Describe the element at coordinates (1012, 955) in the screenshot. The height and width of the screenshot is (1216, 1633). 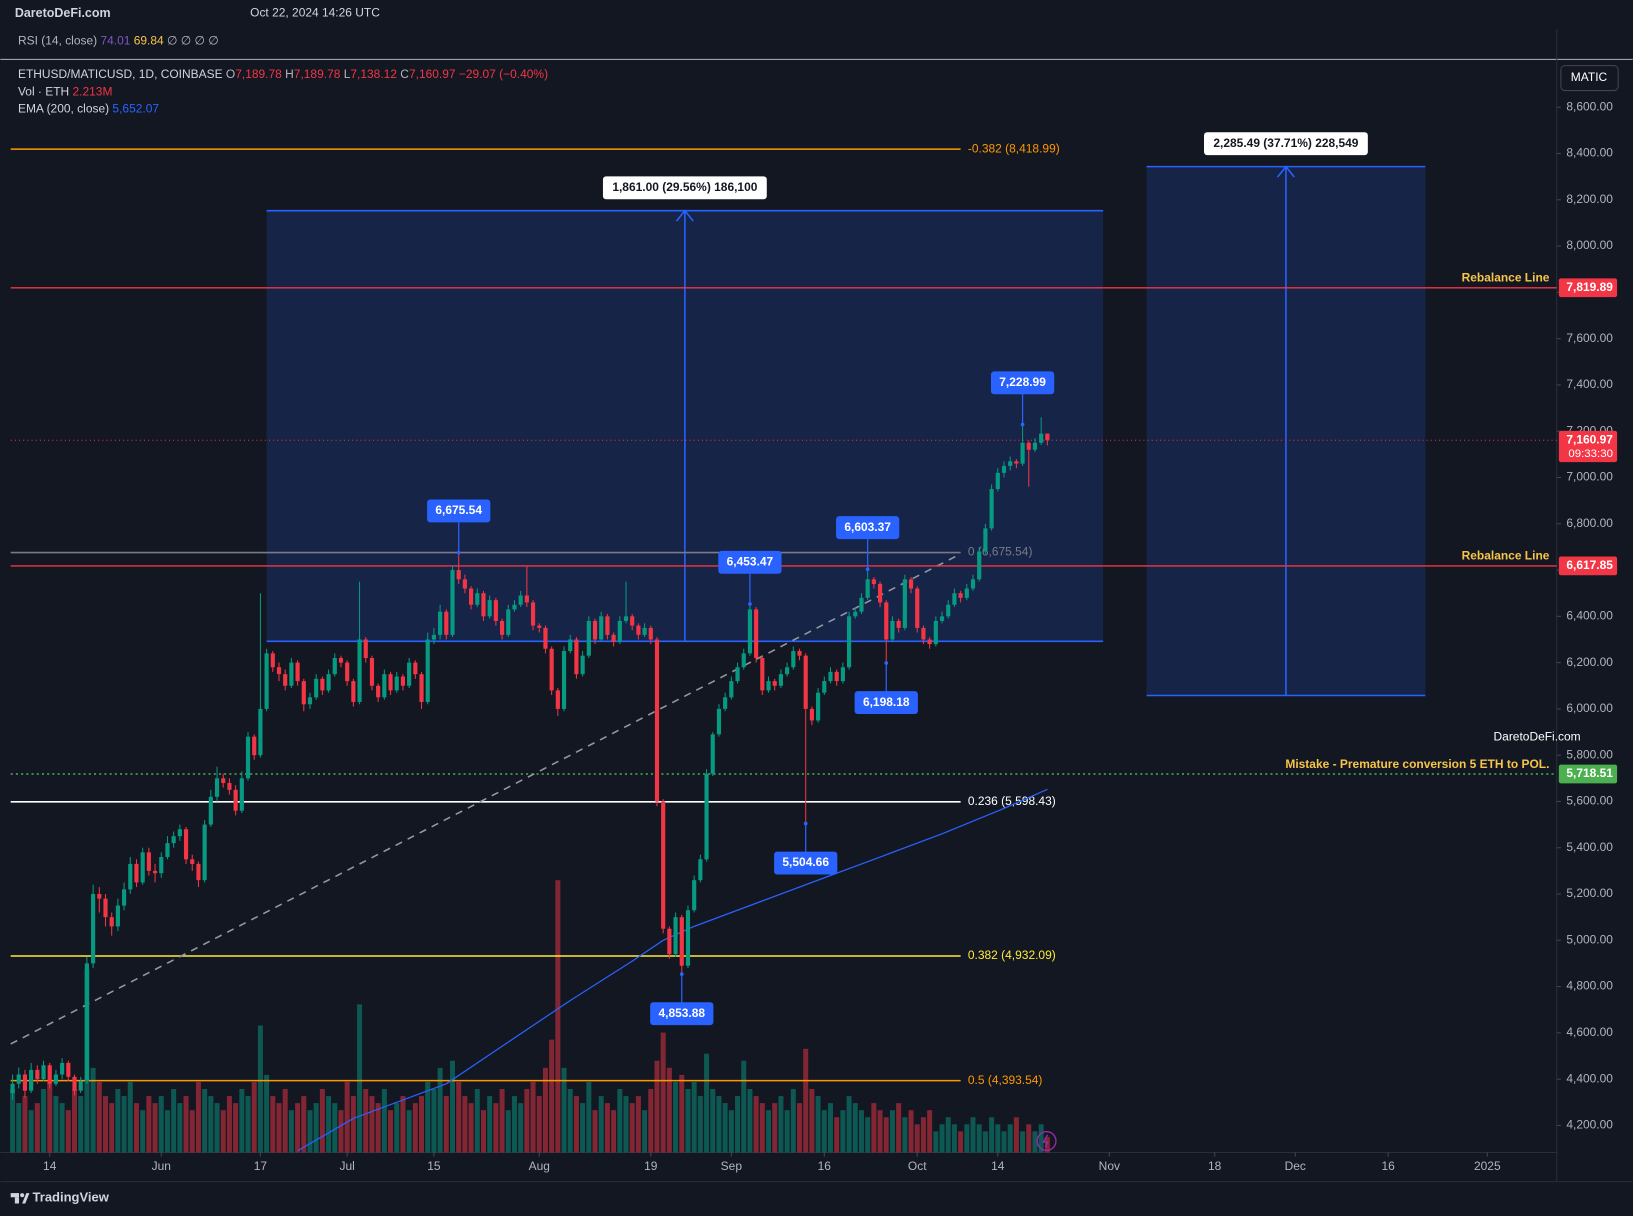
I see `fib-label: 0.382 (4,932.09)` at that location.